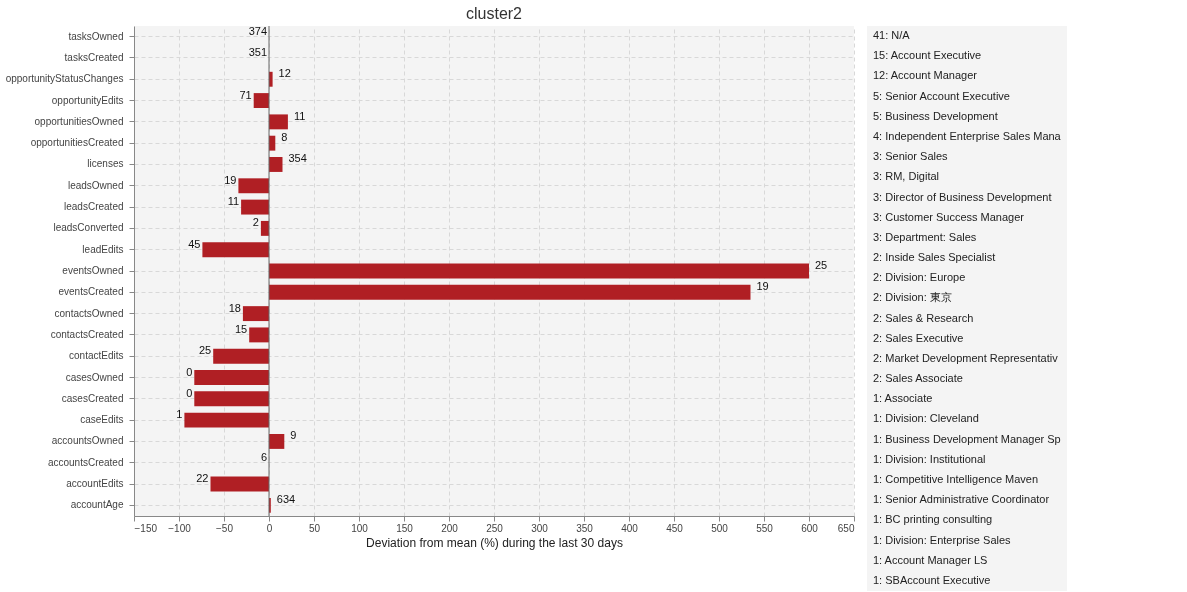 The width and height of the screenshot is (1187, 592). I want to click on annotation: 22, so click(202, 478).